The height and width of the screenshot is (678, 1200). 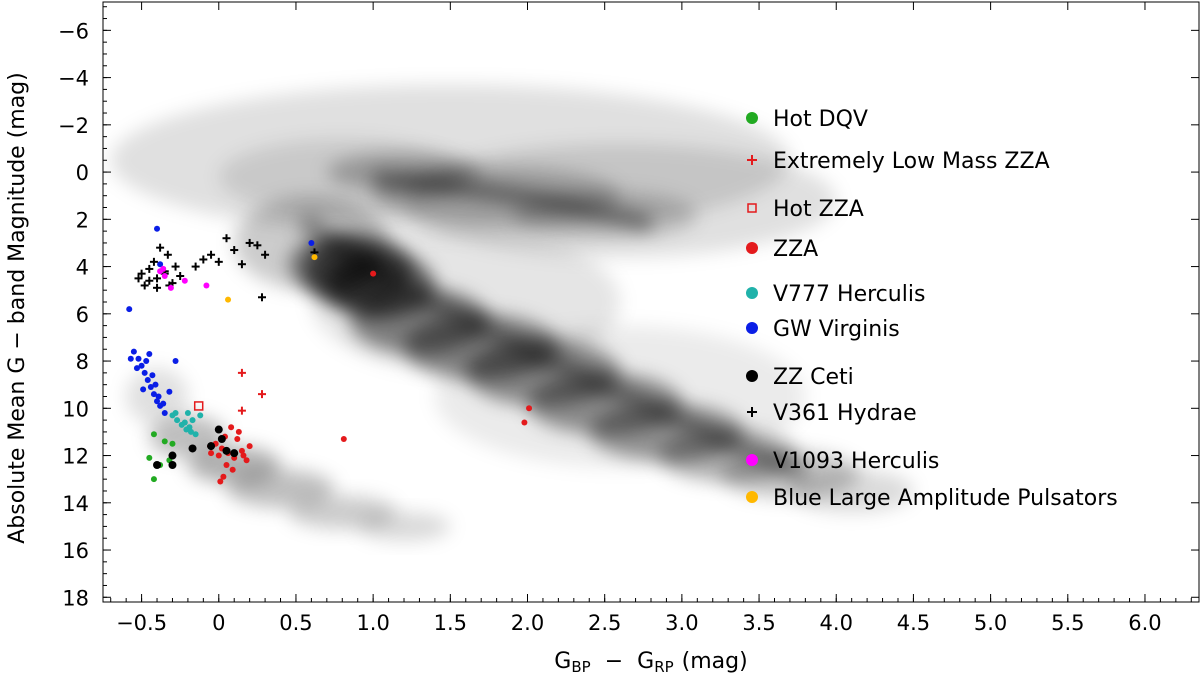 I want to click on series-v1093-herculis, so click(x=183, y=278).